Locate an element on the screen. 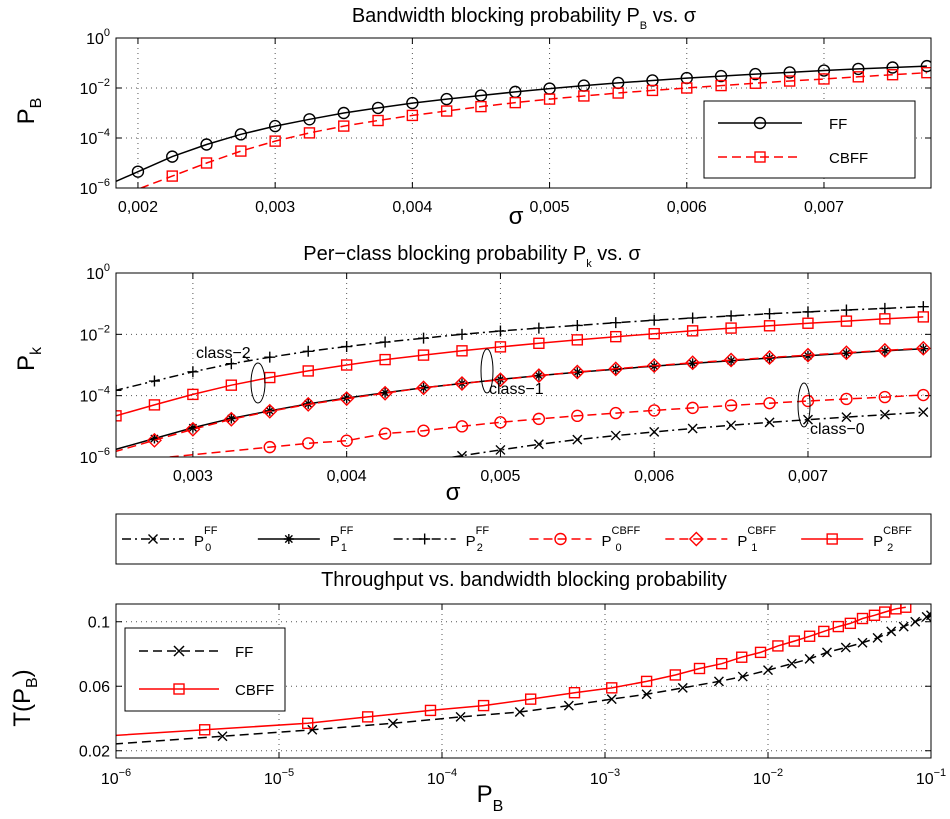  y-tick-label: 10⁰ is located at coordinates (98, 272).